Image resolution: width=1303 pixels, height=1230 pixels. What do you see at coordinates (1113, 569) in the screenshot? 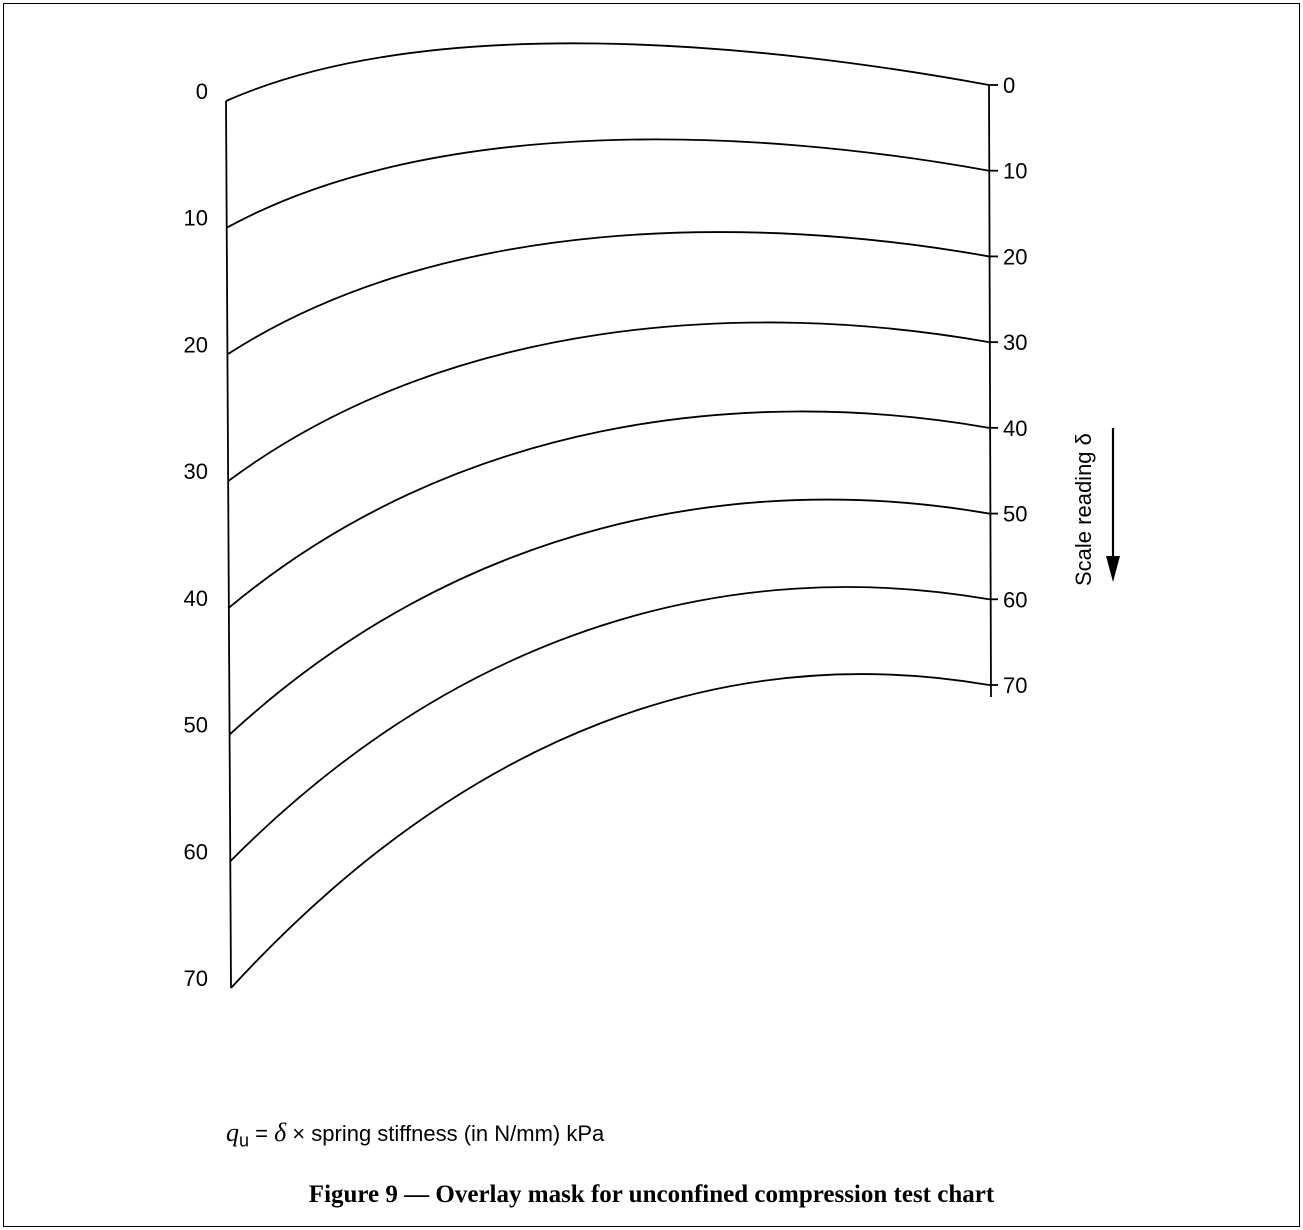
I see `down-arrow-icon` at bounding box center [1113, 569].